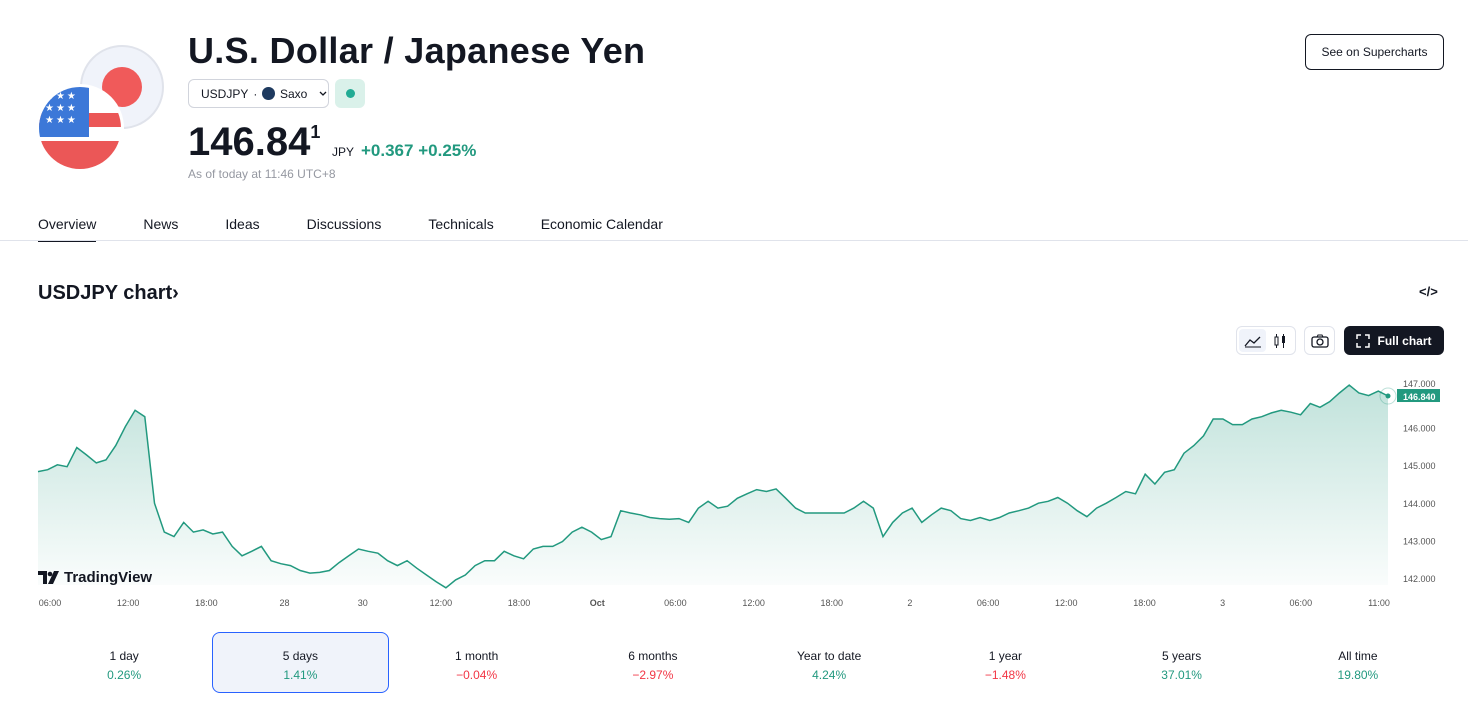 This screenshot has width=1468, height=704. Describe the element at coordinates (124, 656) in the screenshot. I see `period-label: 1 day` at that location.